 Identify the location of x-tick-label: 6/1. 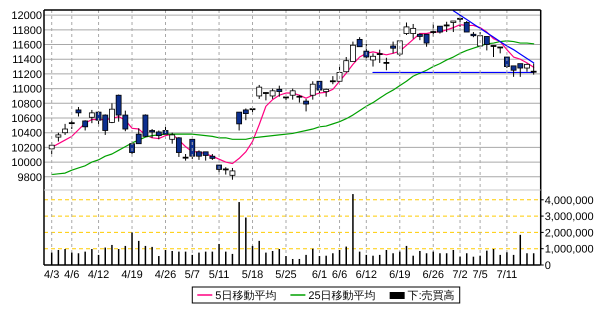
(320, 275).